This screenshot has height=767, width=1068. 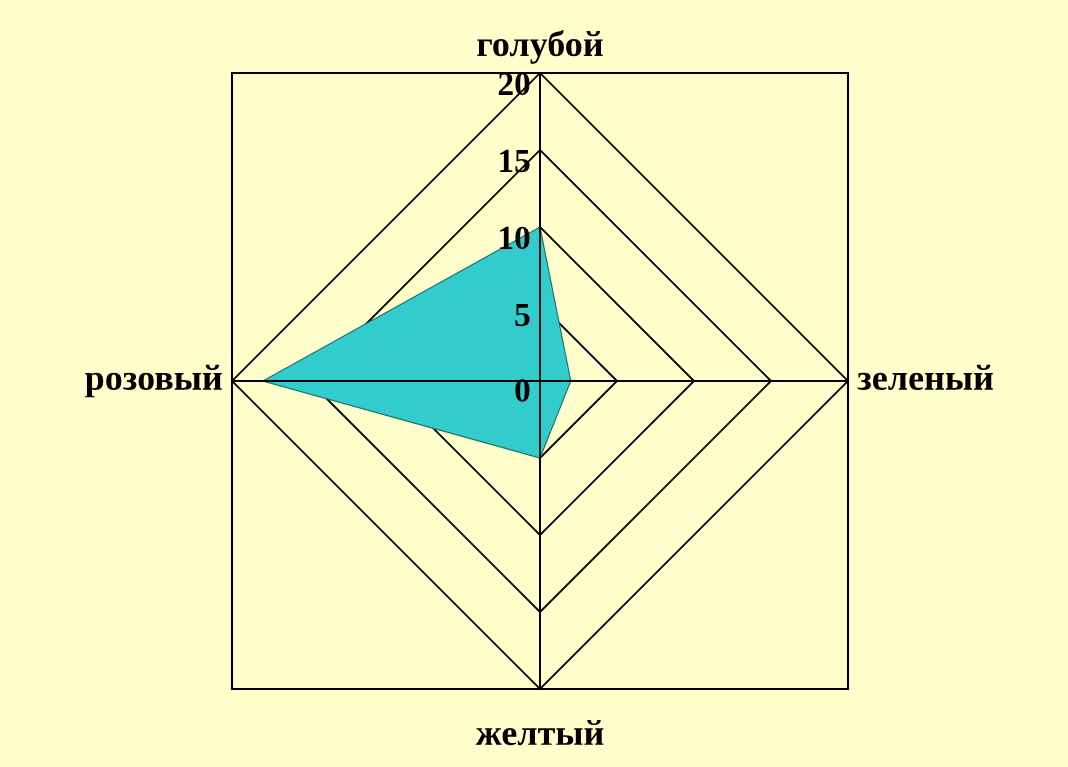 I want to click on spoke-label: розовый, so click(x=153, y=381).